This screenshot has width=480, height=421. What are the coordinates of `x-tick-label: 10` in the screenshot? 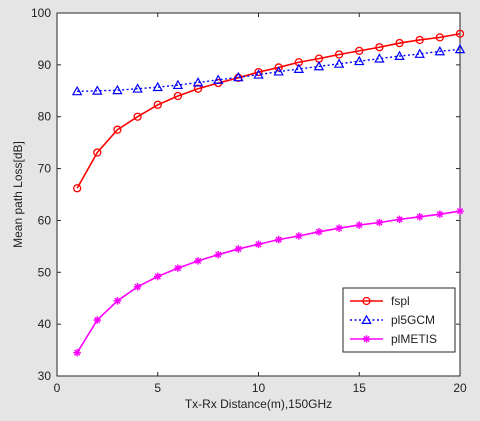 It's located at (259, 388).